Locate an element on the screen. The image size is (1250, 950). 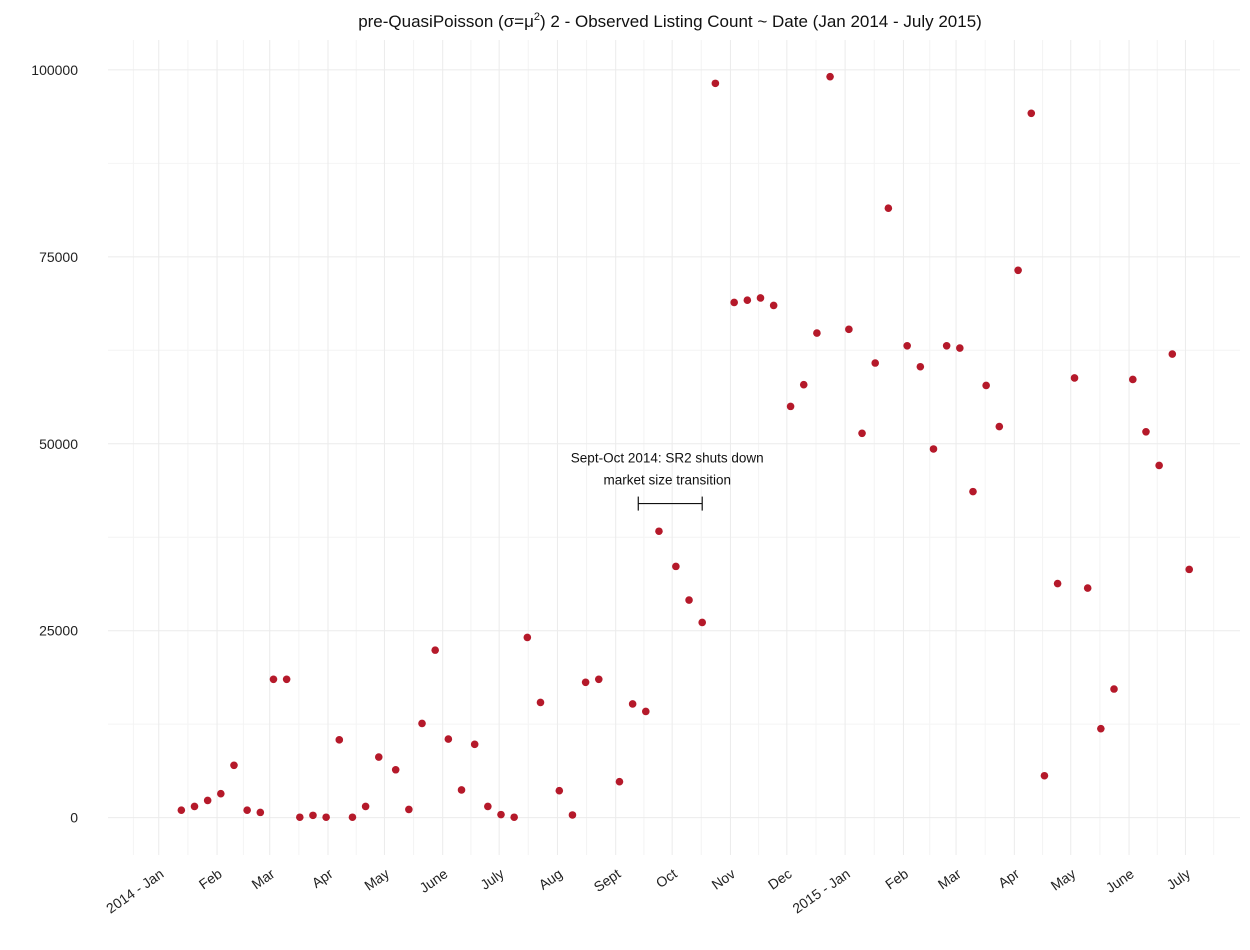
x-tick-label: Aug is located at coordinates (551, 878).